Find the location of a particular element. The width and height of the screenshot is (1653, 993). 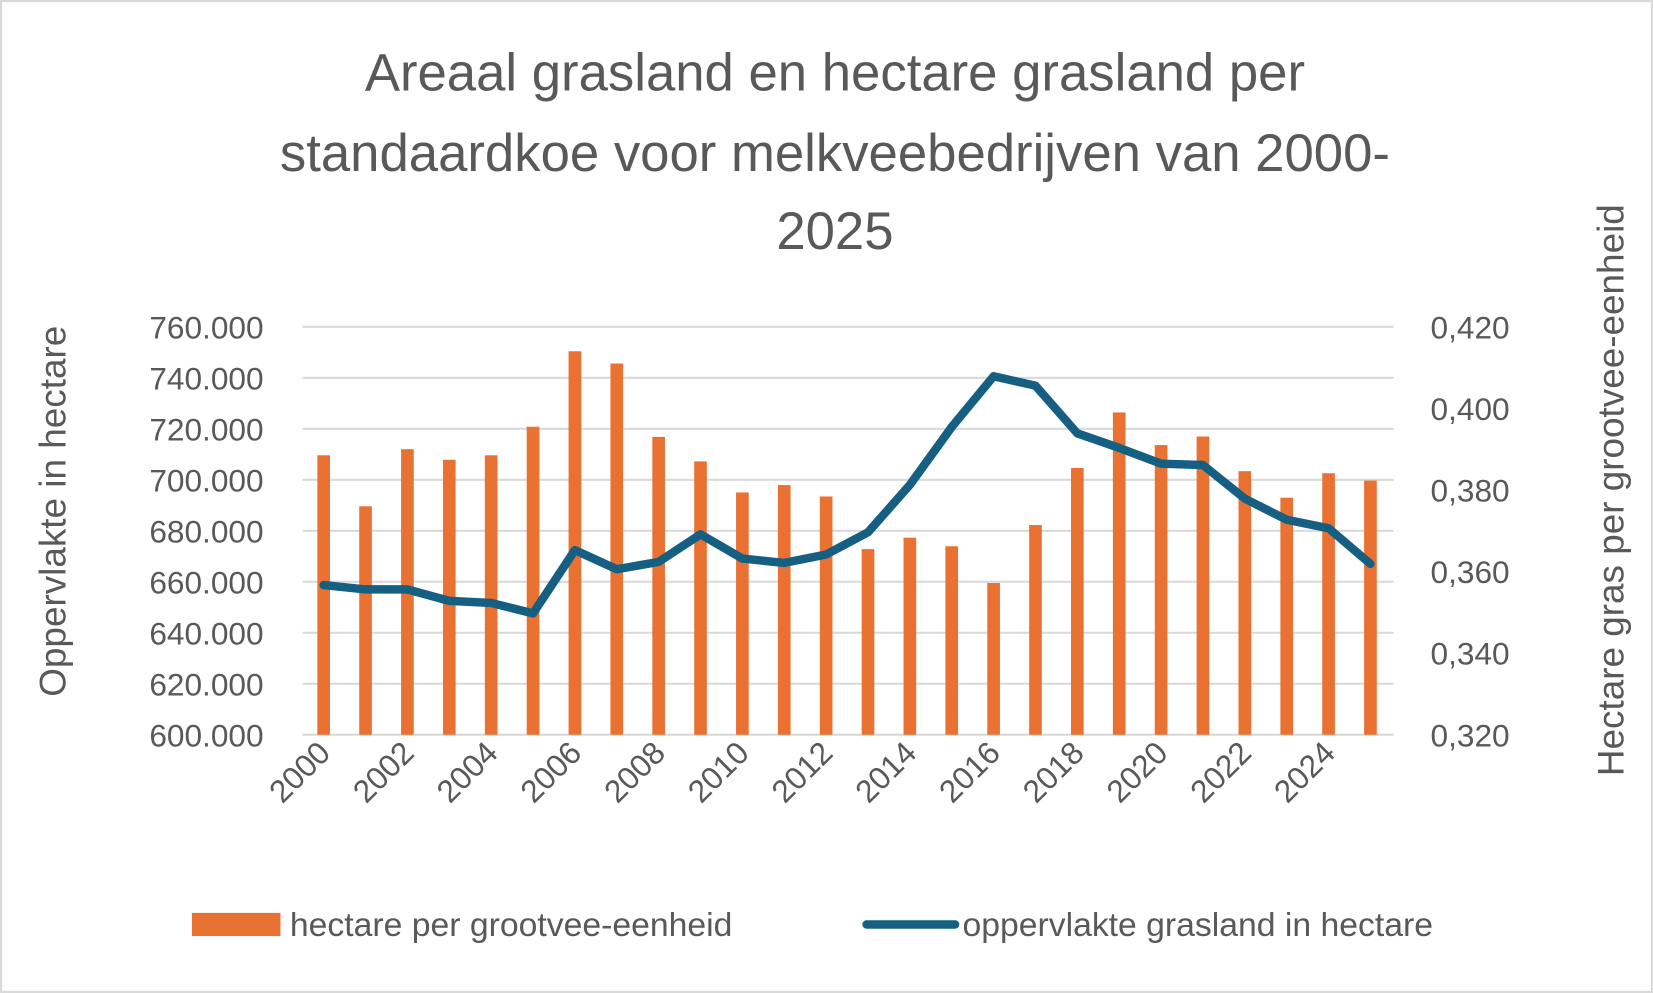

y-tick-left: 680.000 is located at coordinates (206, 531).